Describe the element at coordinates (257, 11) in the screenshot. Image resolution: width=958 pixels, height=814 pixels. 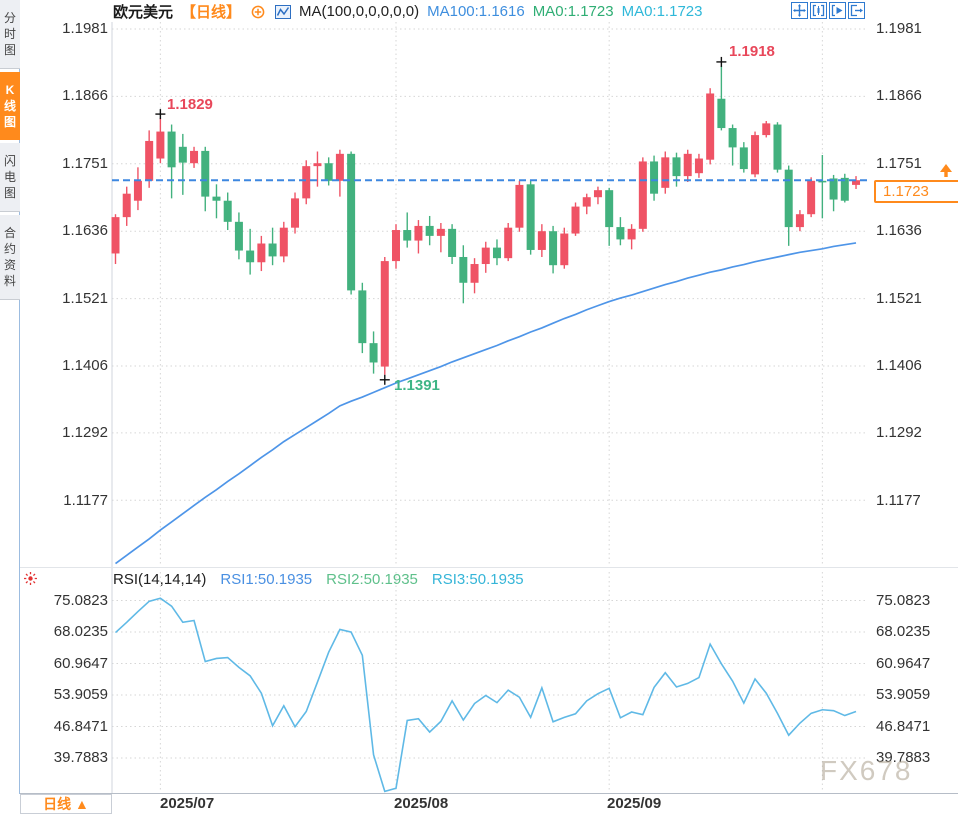
I see `add-indicator-icon` at that location.